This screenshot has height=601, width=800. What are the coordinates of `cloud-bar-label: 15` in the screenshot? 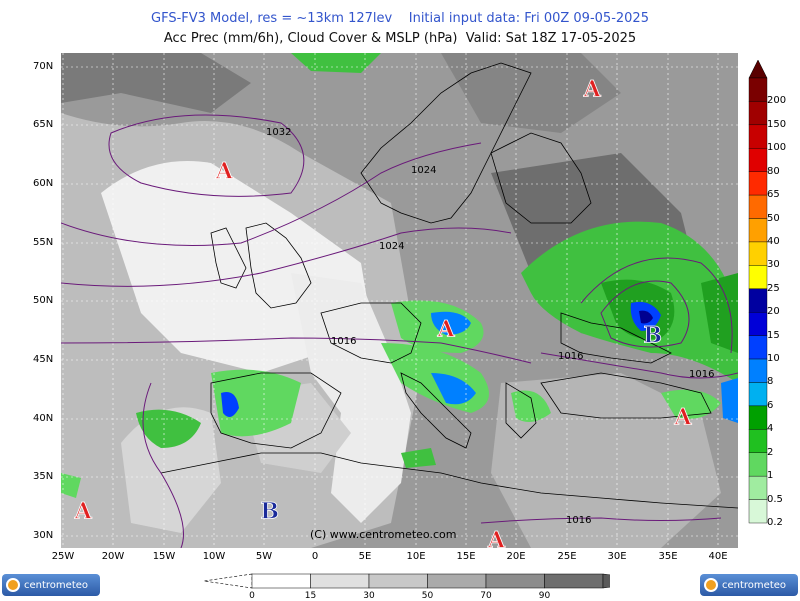 It's located at (310, 596).